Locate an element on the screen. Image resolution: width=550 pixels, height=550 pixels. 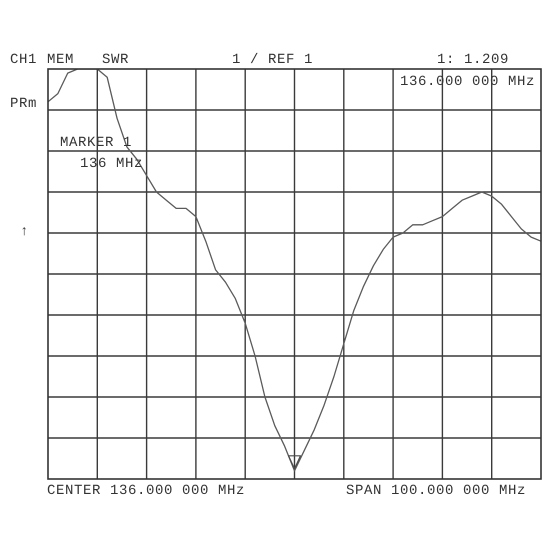
text: CH1 is located at coordinates (24, 60).